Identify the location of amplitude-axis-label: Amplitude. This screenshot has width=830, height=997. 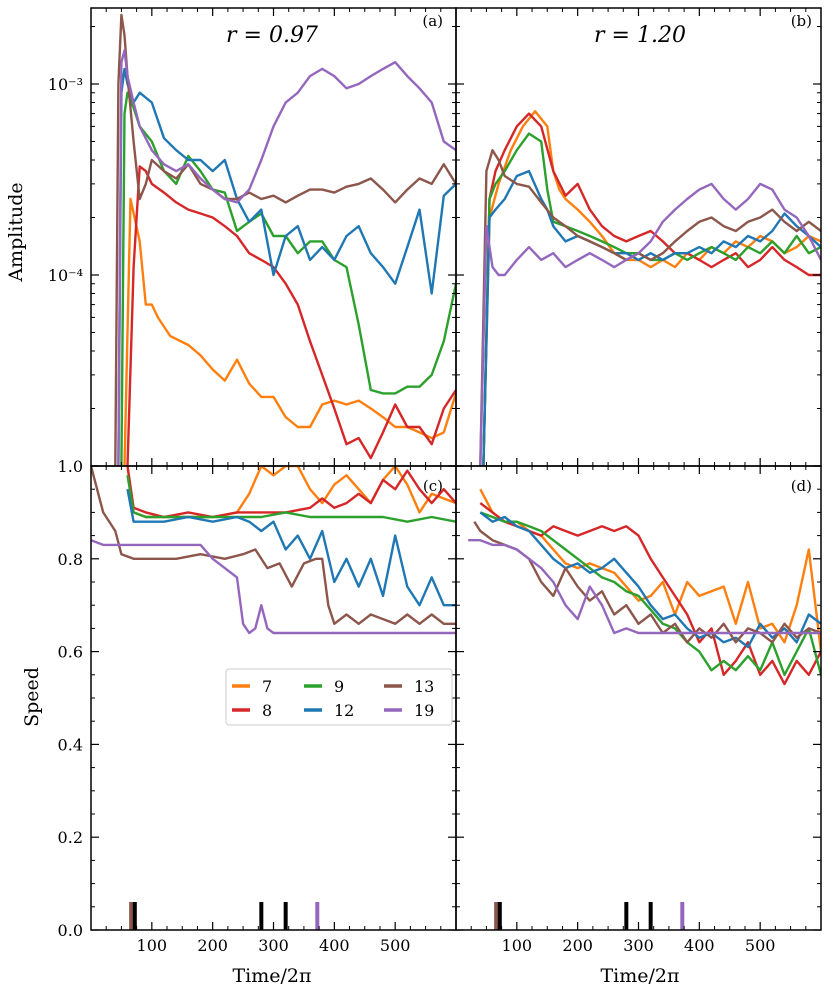
(16, 232).